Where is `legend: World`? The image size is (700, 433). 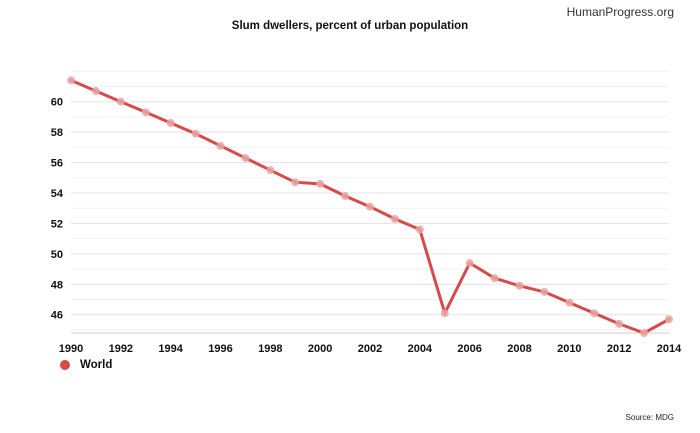 legend: World is located at coordinates (86, 365).